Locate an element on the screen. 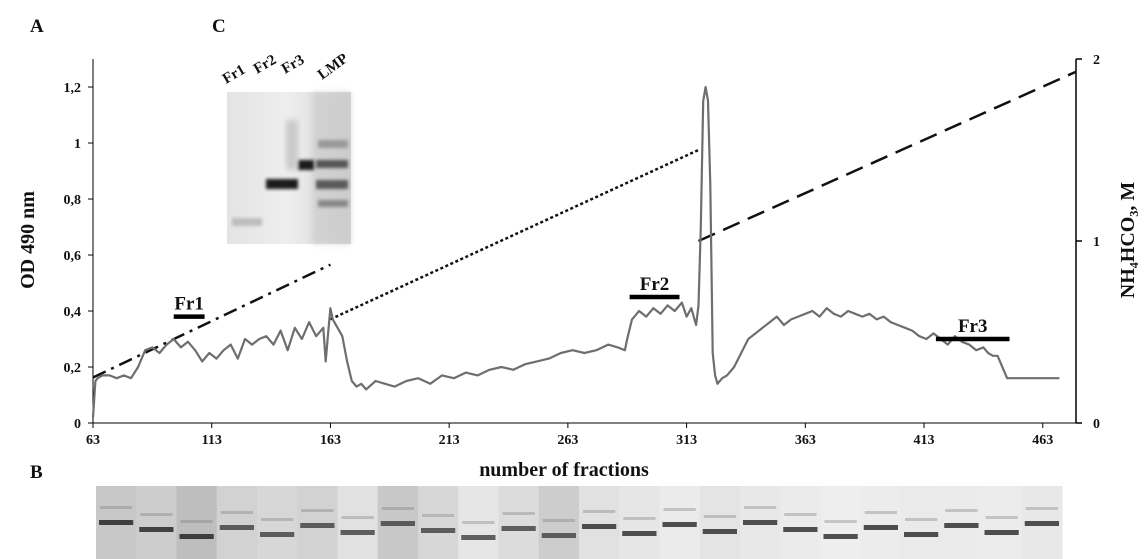  fraction-bars: Fr1 Fr2 Fr3 is located at coordinates (591, 308).